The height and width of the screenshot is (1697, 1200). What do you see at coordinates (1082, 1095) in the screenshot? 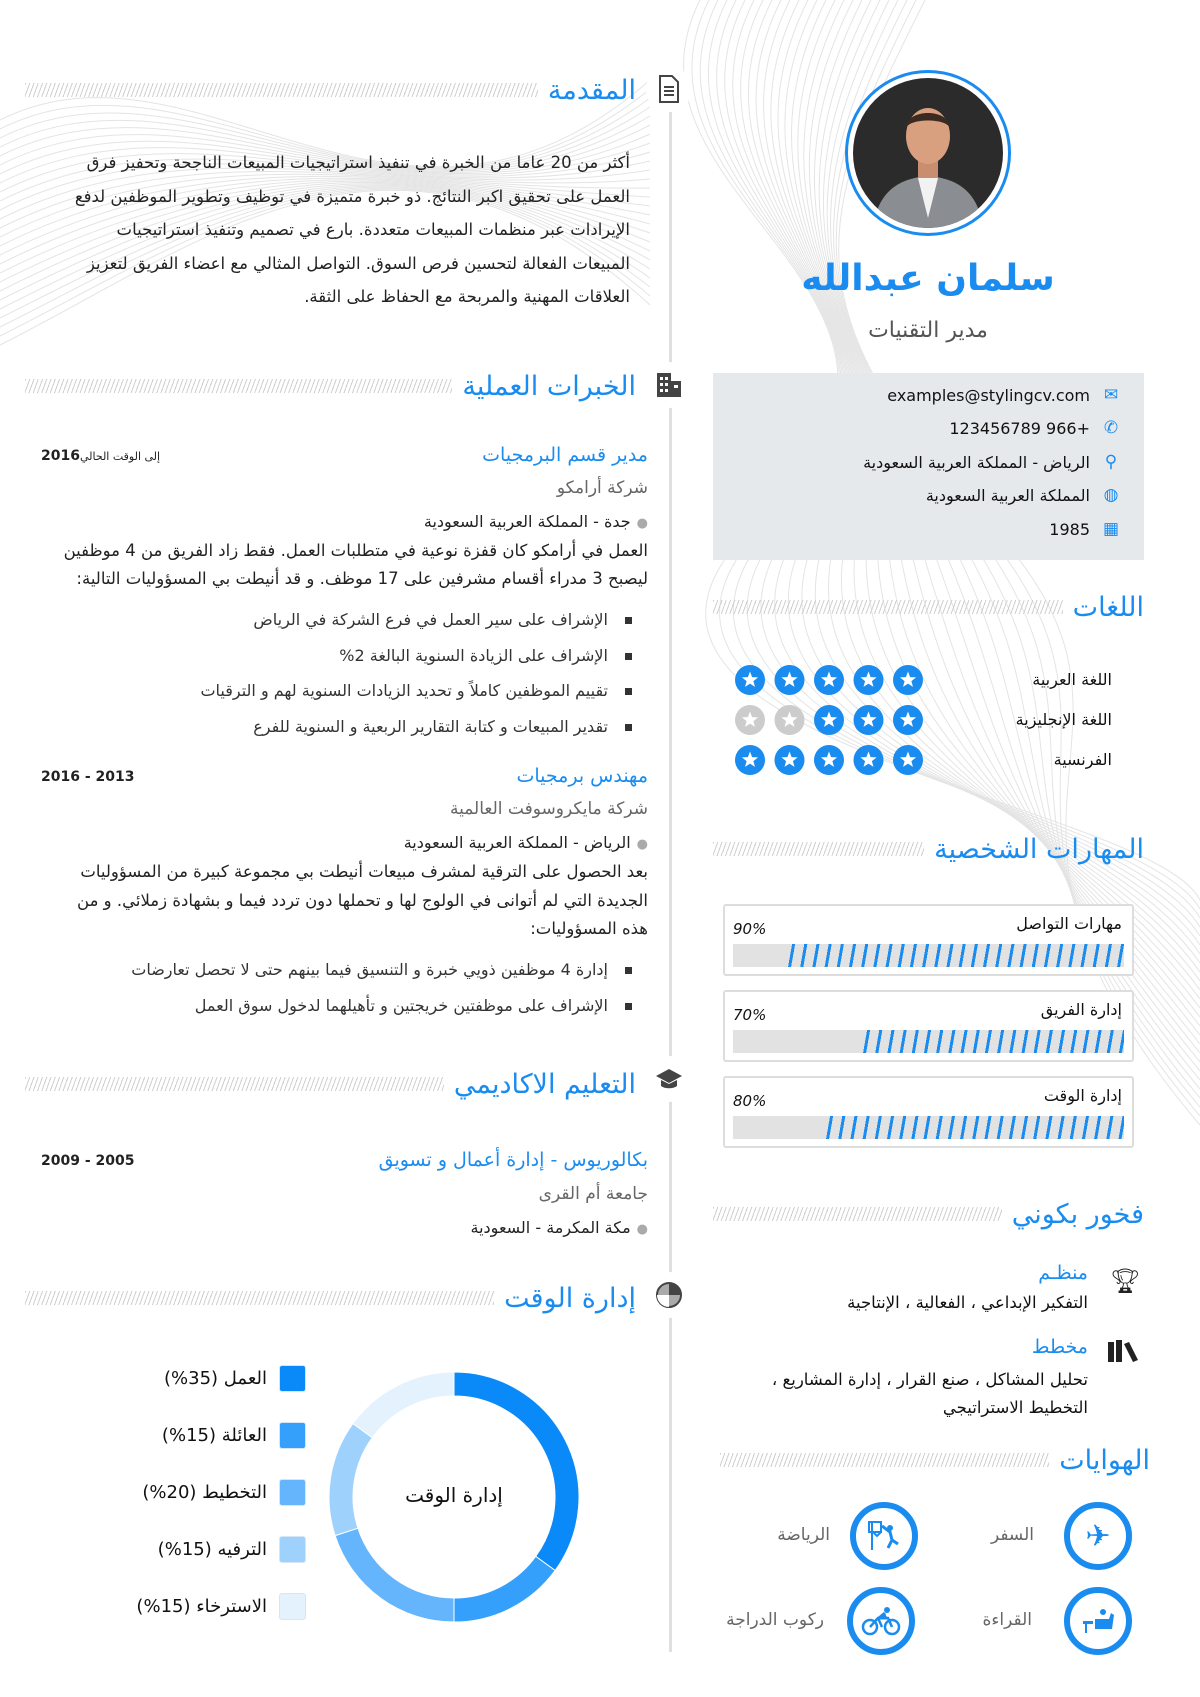
I see `skill-name: إدارة الوقت` at bounding box center [1082, 1095].